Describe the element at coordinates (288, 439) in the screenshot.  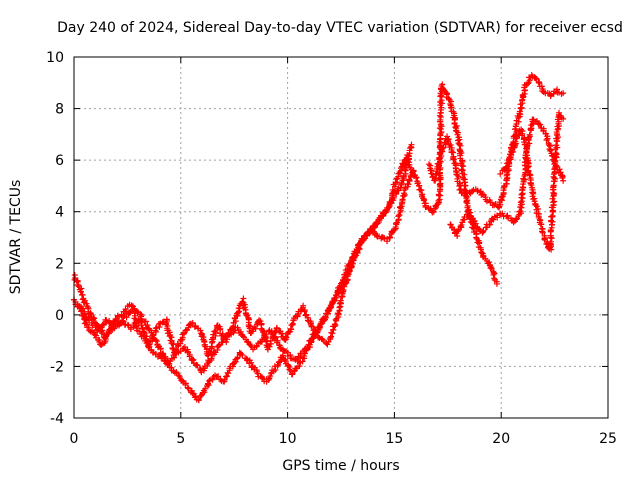
I see `x-tick-label: 10` at that location.